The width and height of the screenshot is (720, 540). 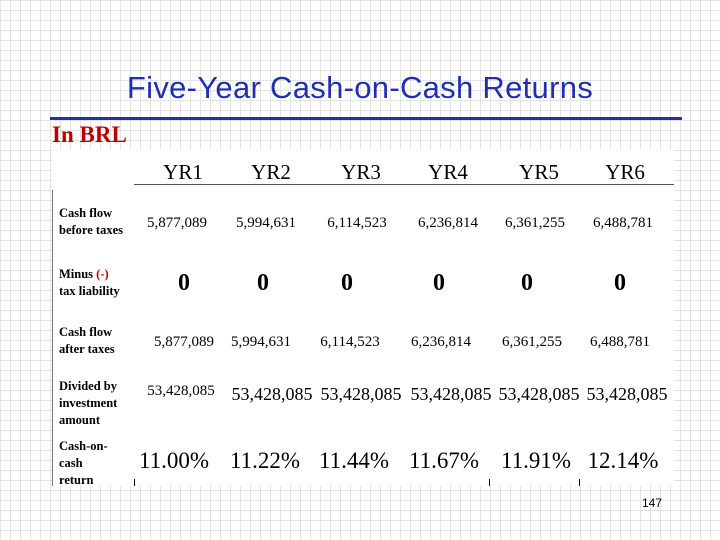 I want to click on row-label-line: amount, so click(x=79, y=420).